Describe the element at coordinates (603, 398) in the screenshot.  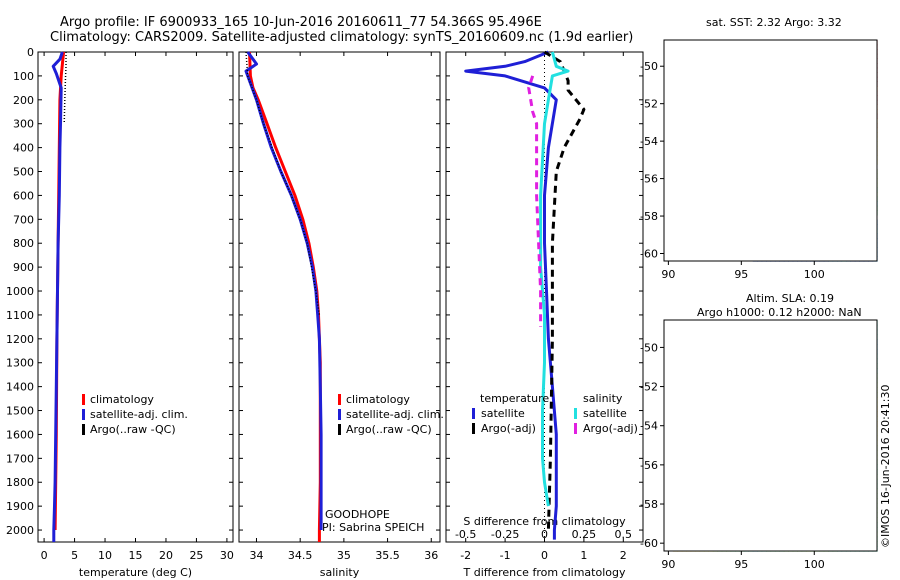
I see `diff-legend-title-s: salinity` at that location.